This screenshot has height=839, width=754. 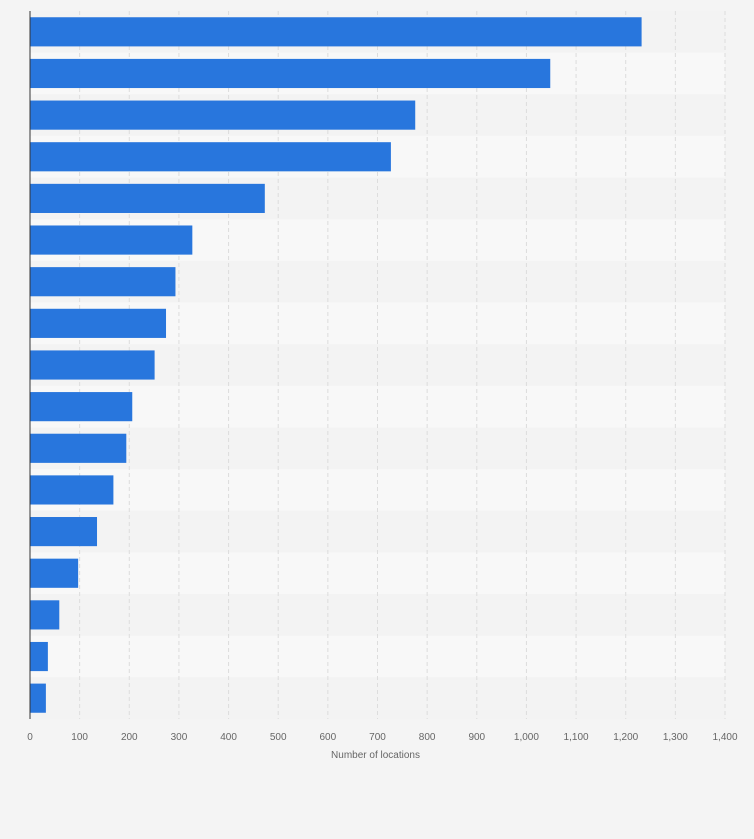 I want to click on x-tick-label: 800, so click(x=427, y=737).